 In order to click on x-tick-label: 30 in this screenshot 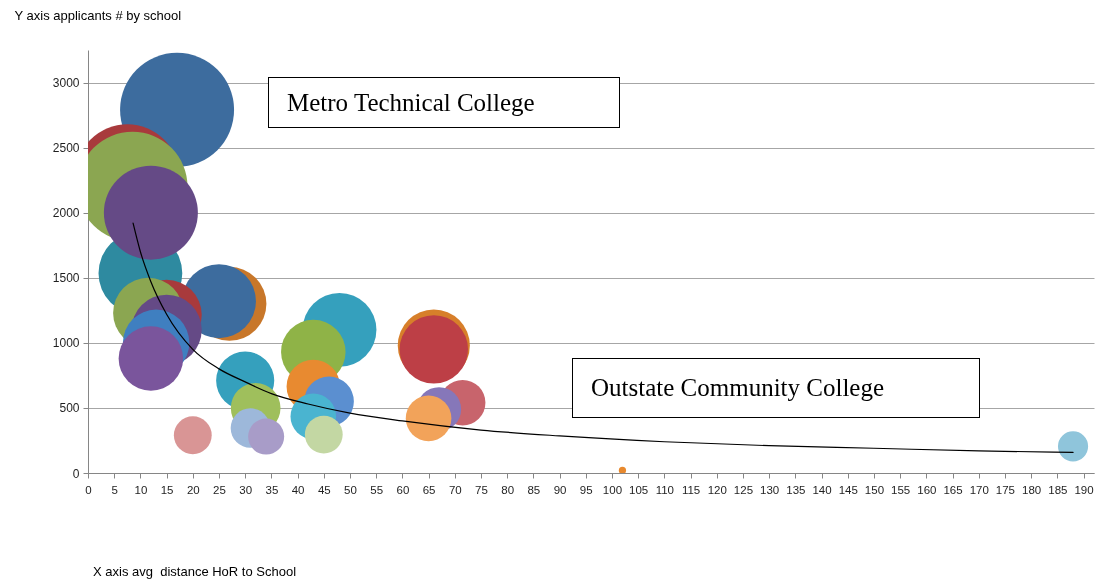, I will do `click(246, 489)`.